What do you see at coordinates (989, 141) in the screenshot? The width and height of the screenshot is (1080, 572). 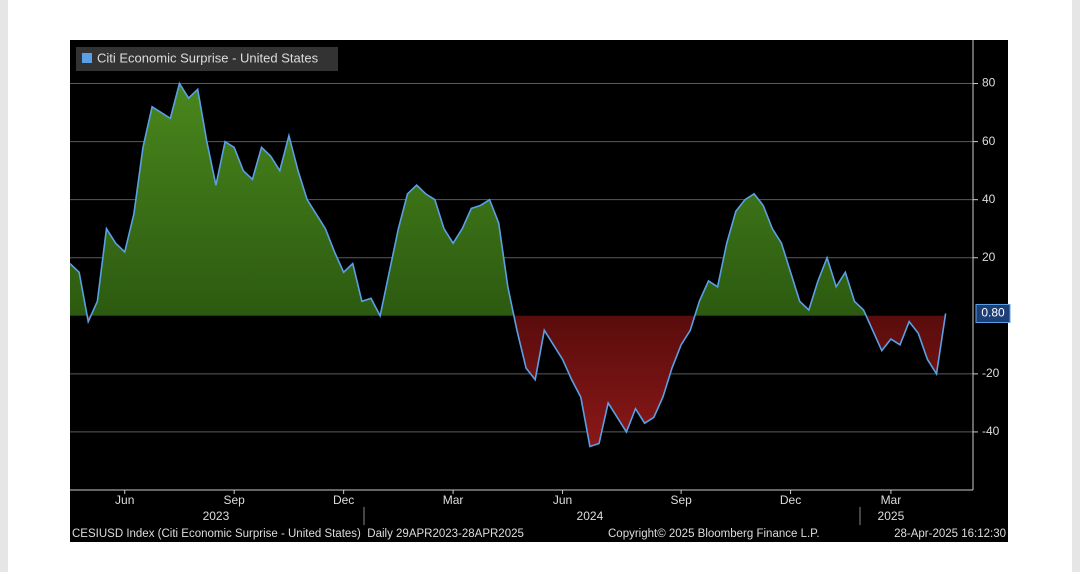 I see `y-tick-label: 60` at bounding box center [989, 141].